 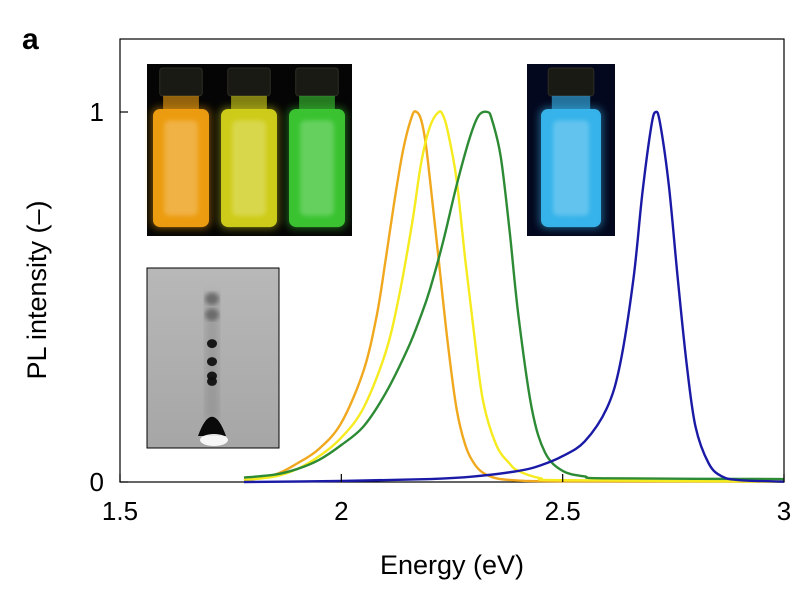 I want to click on tlc-smear, so click(x=212, y=356).